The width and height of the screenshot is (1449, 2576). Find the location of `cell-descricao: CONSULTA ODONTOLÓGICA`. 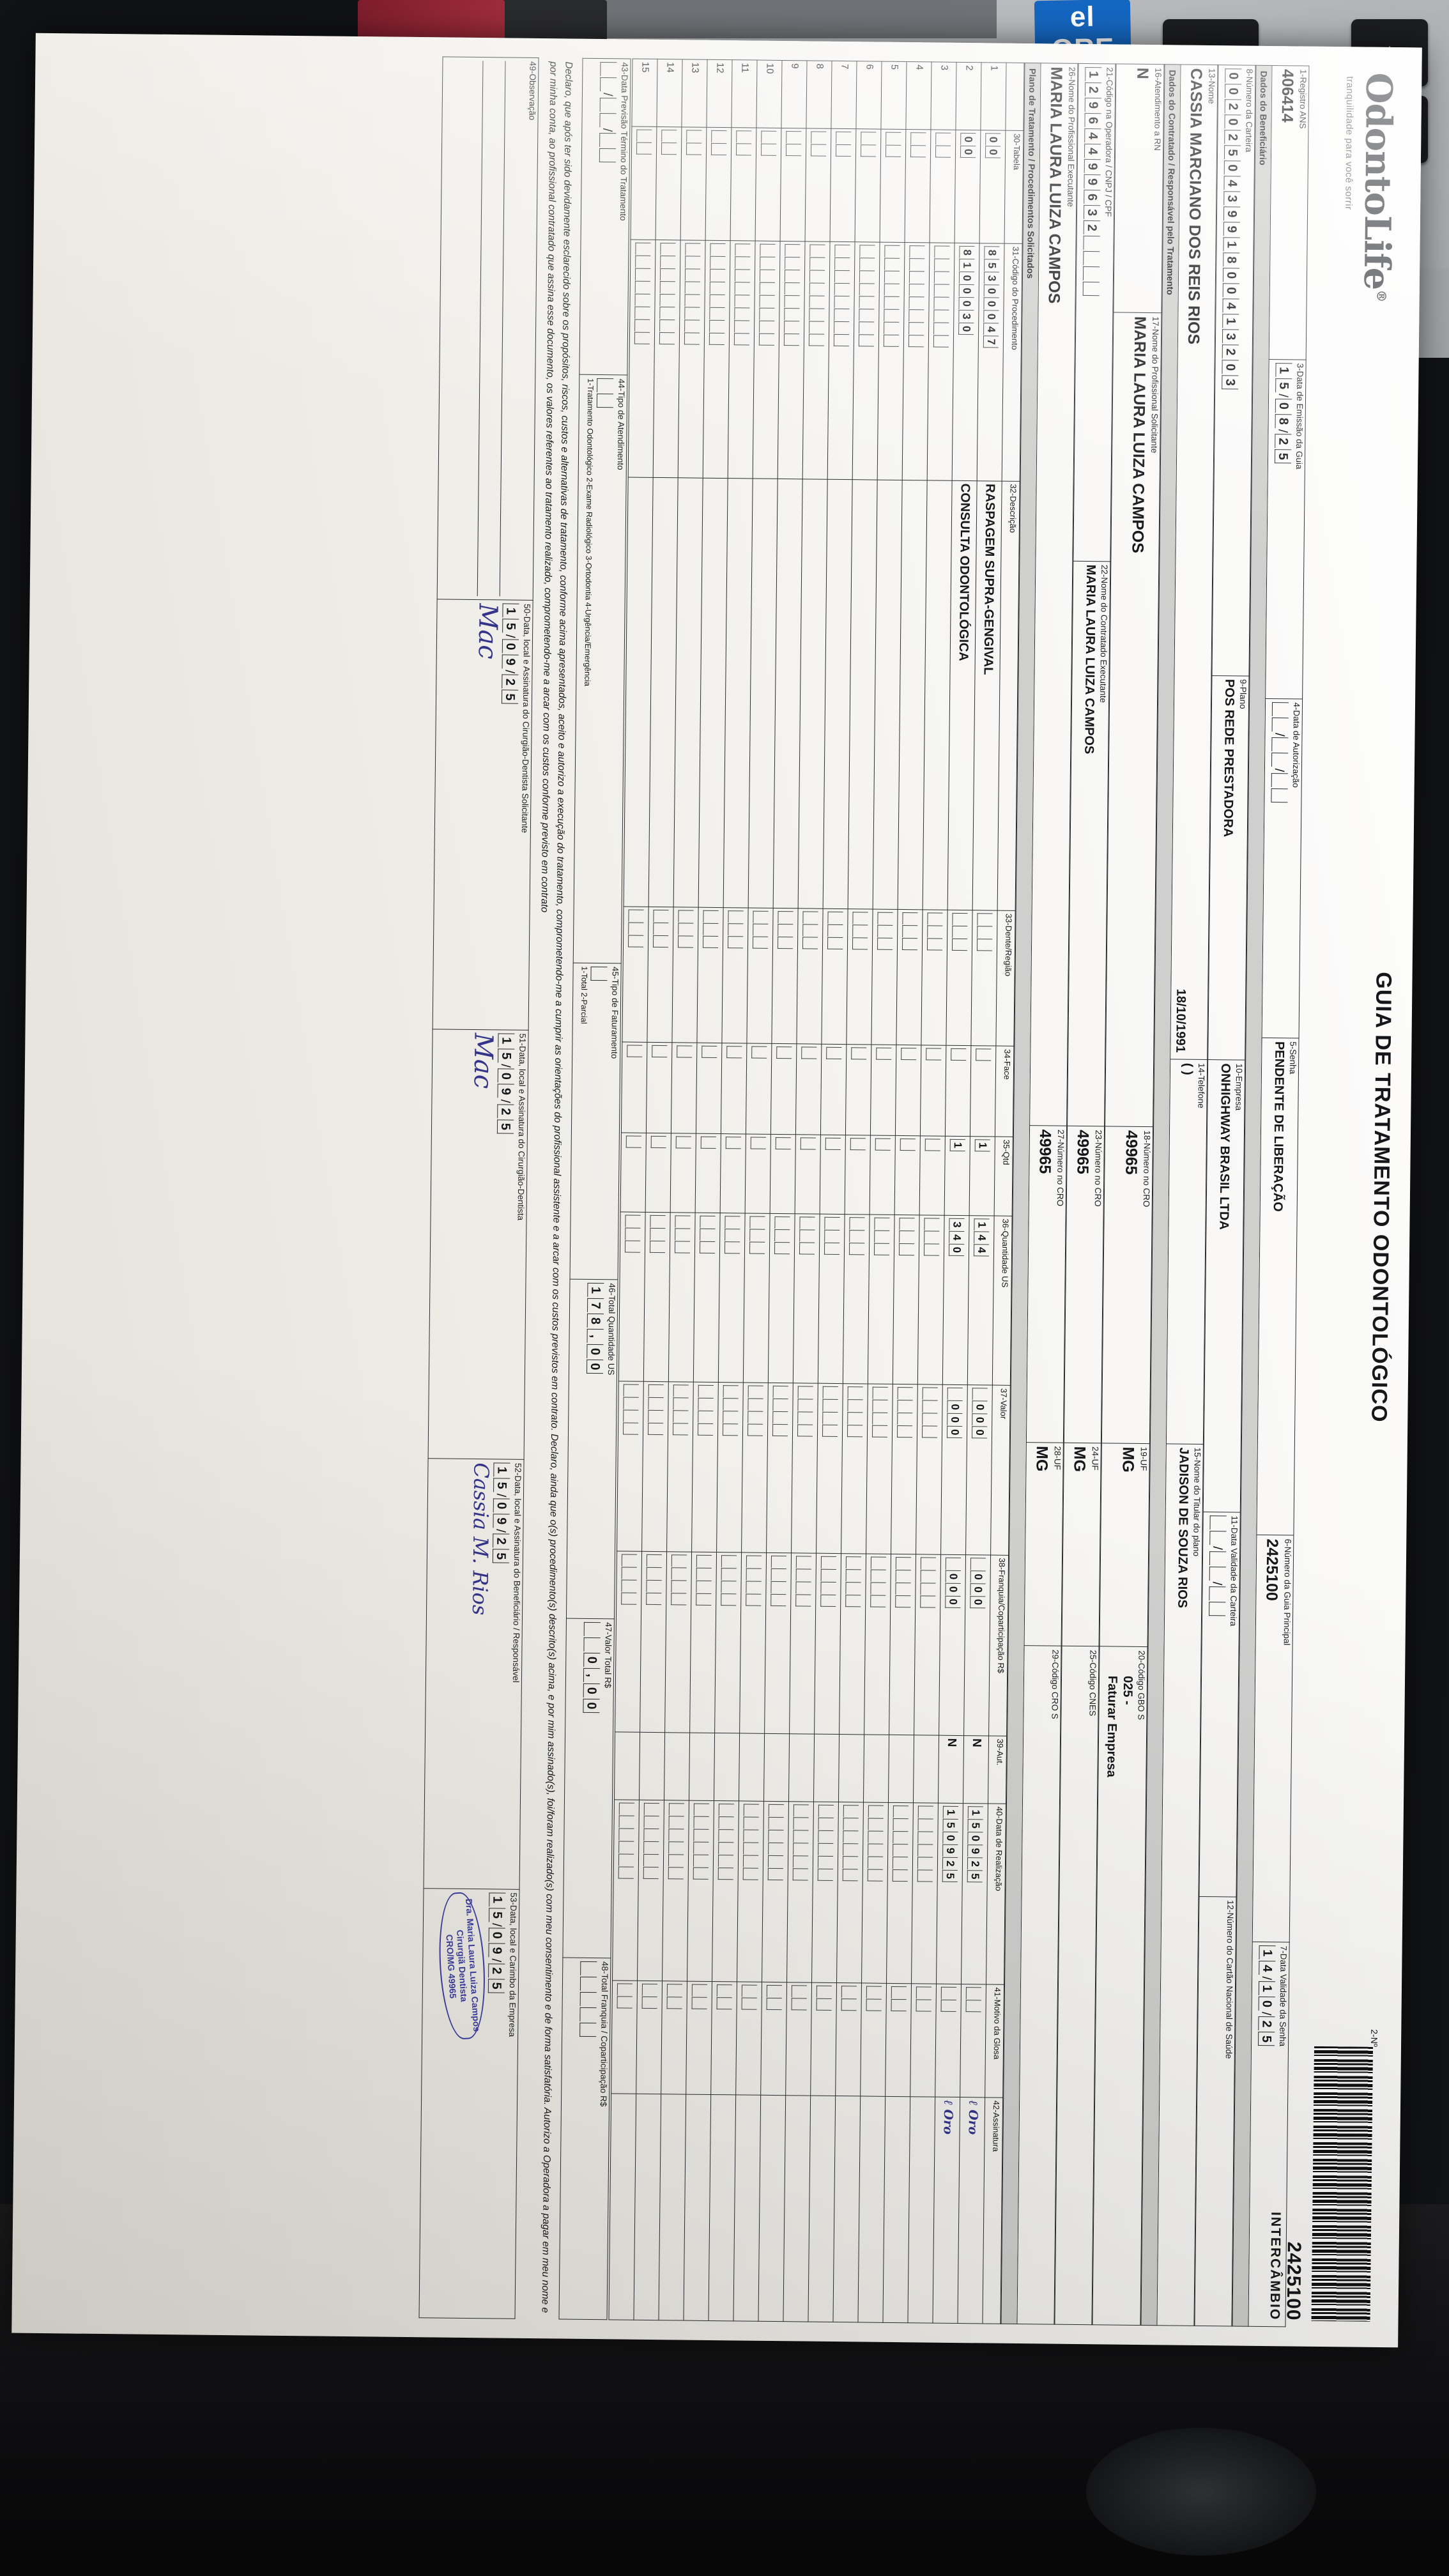

cell-descricao: CONSULTA ODONTOLÓGICA is located at coordinates (962, 695).